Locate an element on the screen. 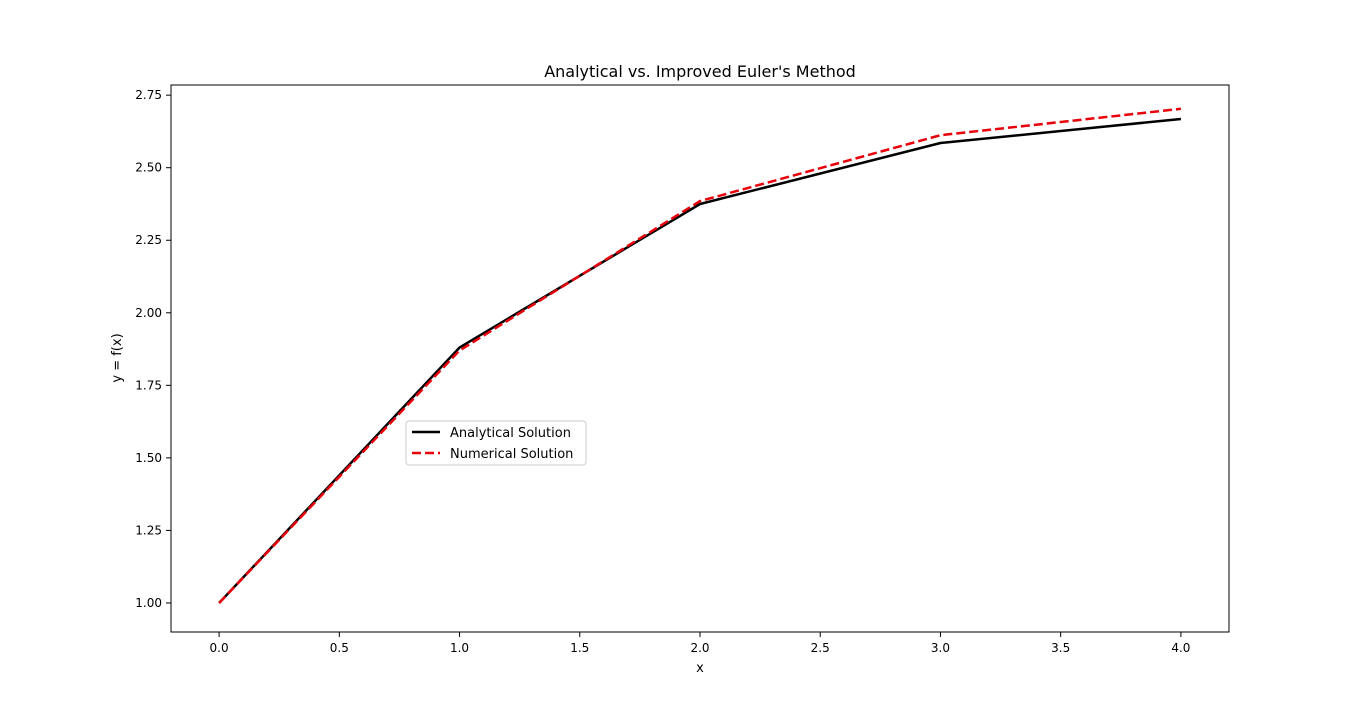 The width and height of the screenshot is (1366, 714). x-tick-label: 0.0 is located at coordinates (219, 648).